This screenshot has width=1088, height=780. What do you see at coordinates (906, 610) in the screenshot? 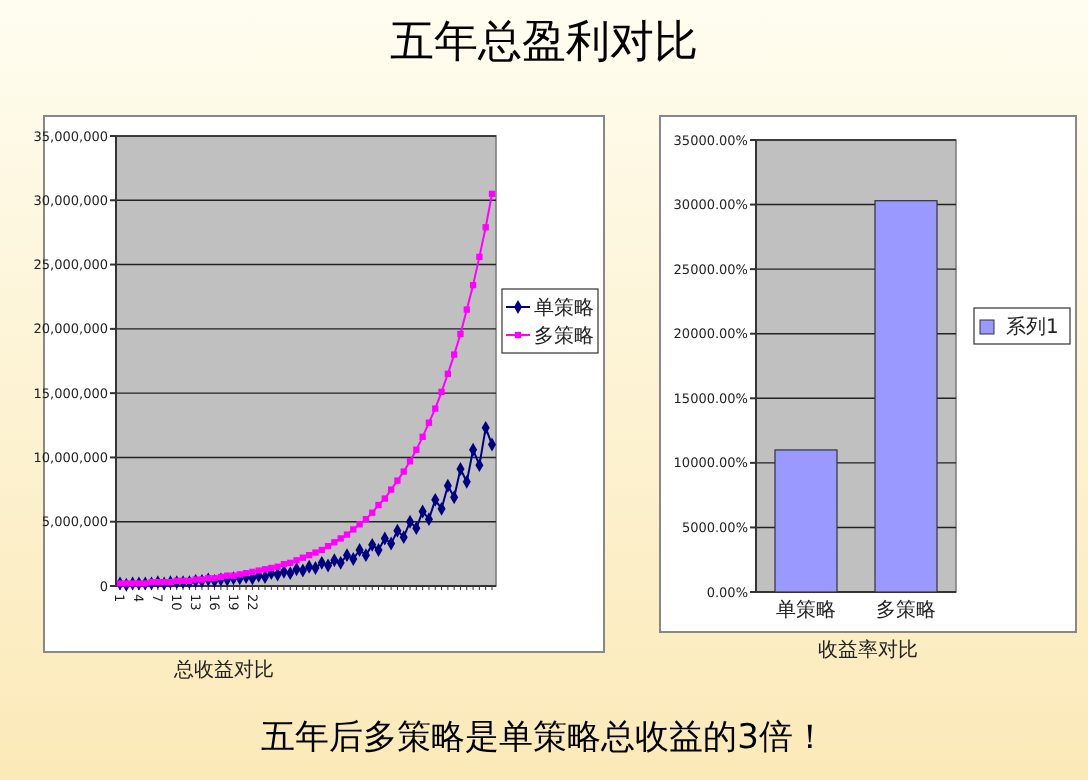
I see `x-tick-label: 多策略` at bounding box center [906, 610].